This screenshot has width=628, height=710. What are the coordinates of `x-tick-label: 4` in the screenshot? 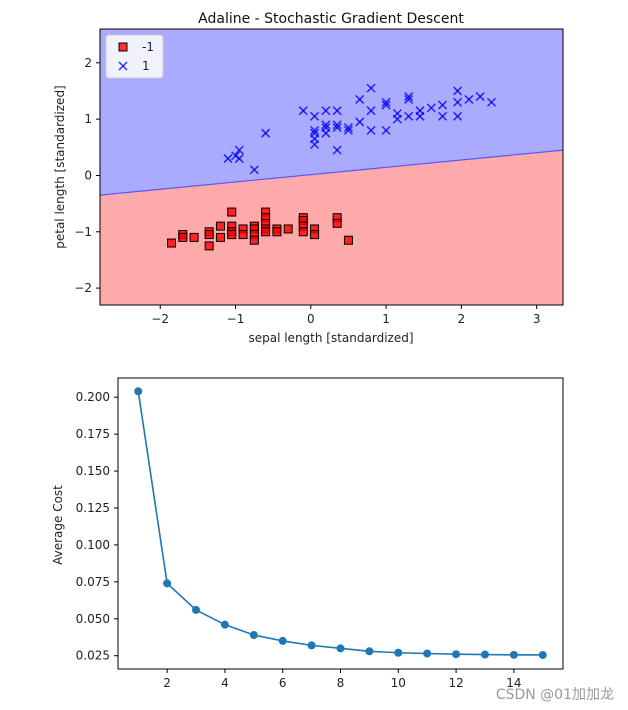 It's located at (225, 683).